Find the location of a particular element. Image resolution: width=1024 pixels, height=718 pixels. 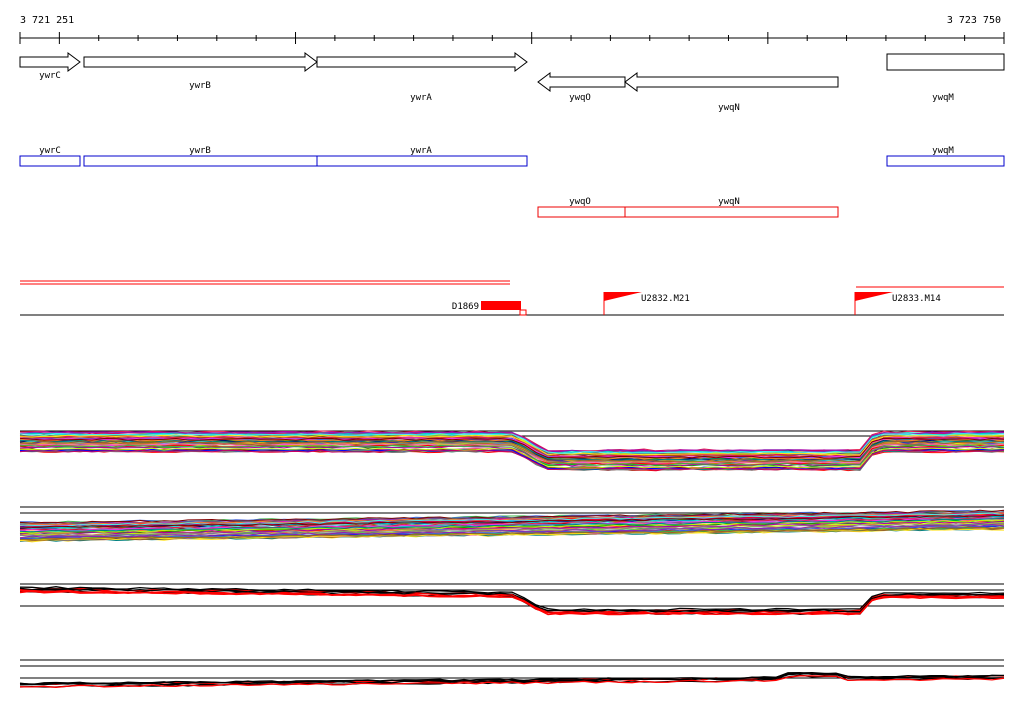

track-box-label: ywqO is located at coordinates (580, 202).